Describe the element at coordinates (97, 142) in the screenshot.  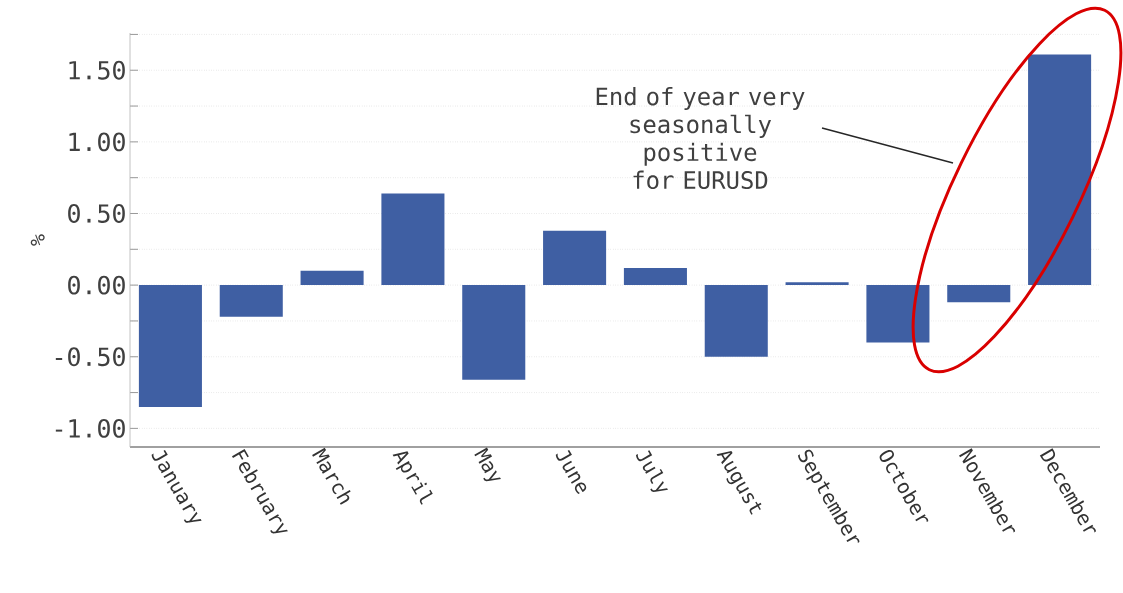
I see `y-tick-label: 1.00` at that location.